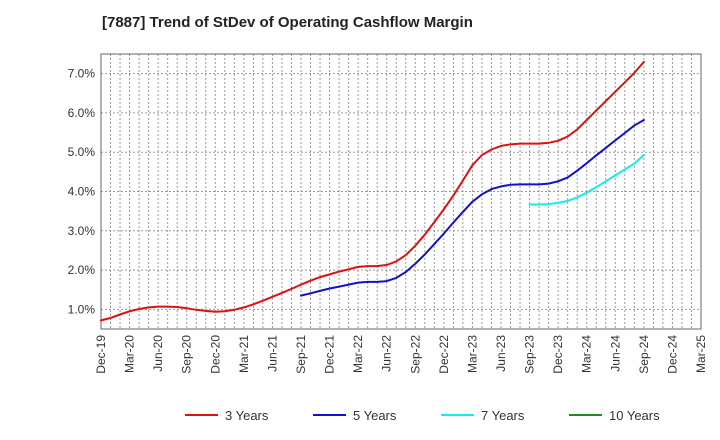  What do you see at coordinates (530, 354) in the screenshot?
I see `x-tick-label: Sep-23` at bounding box center [530, 354].